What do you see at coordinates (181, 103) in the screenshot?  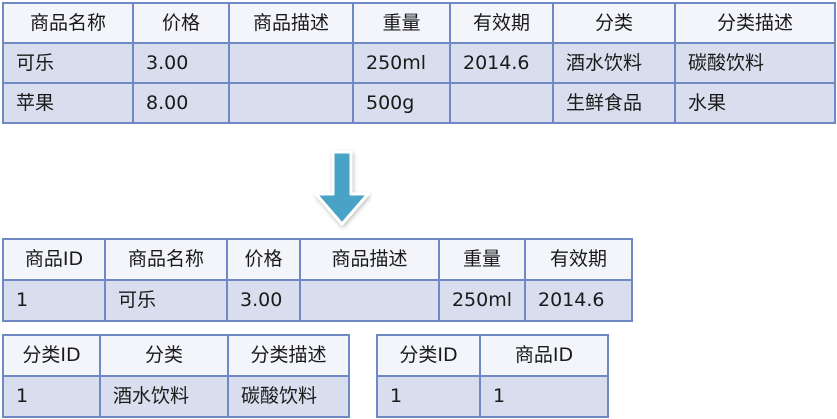 I see `table-cell: 8.00` at bounding box center [181, 103].